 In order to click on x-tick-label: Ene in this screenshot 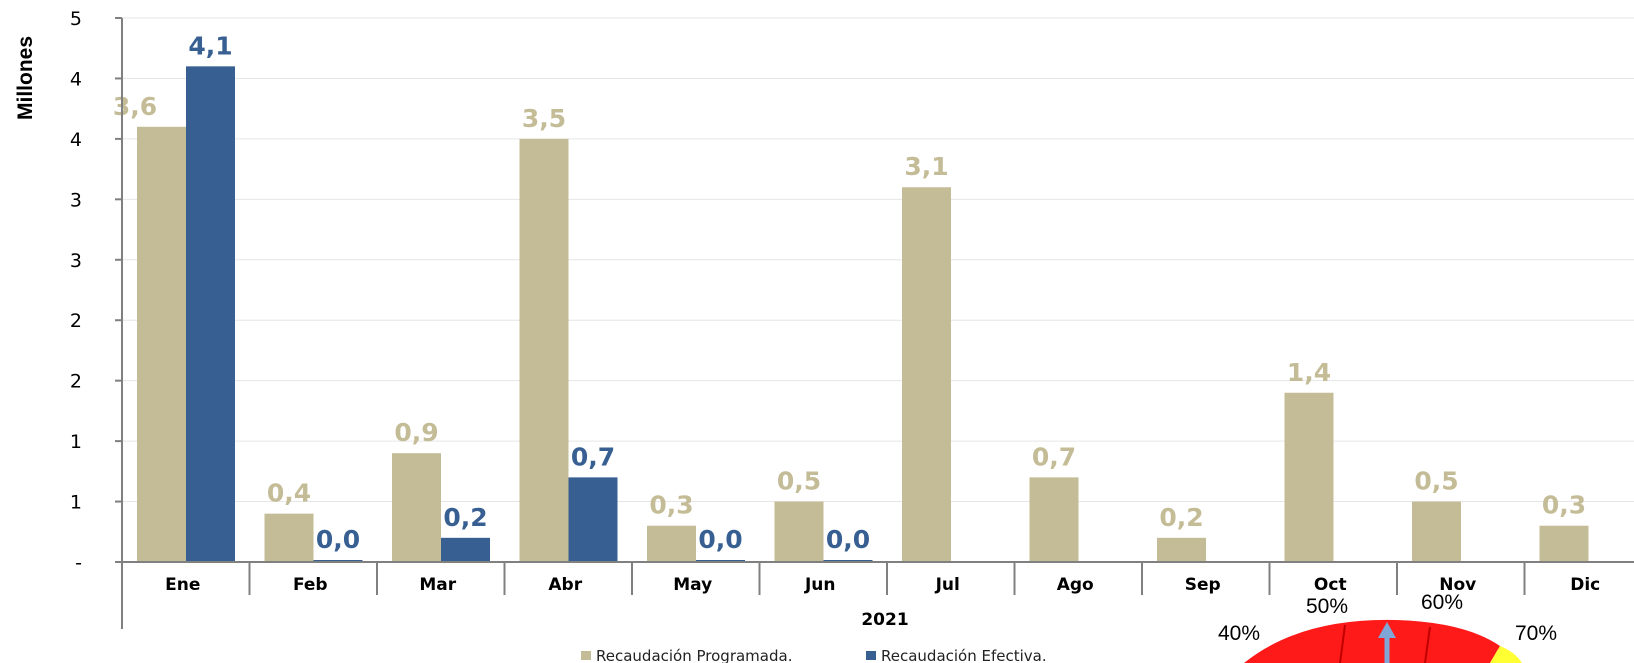, I will do `click(182, 585)`.